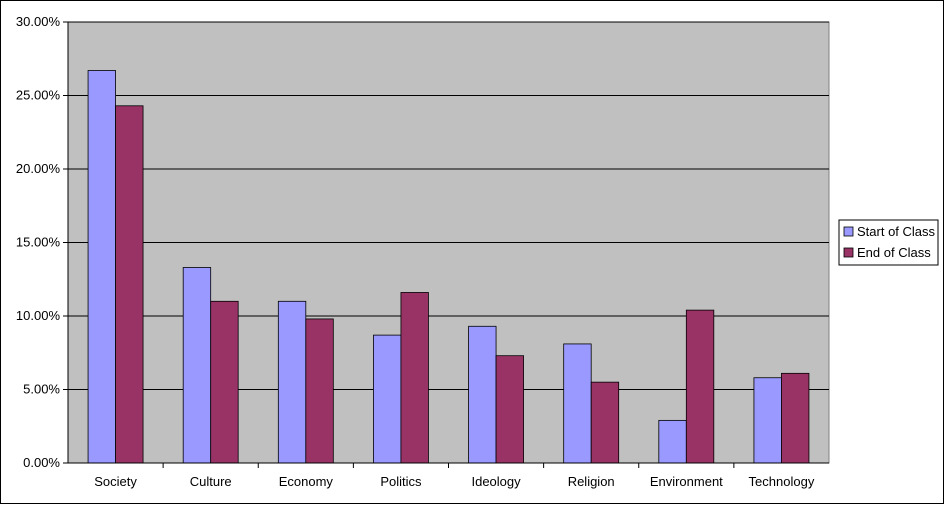  What do you see at coordinates (591, 481) in the screenshot?
I see `x-tick-label: Religion` at bounding box center [591, 481].